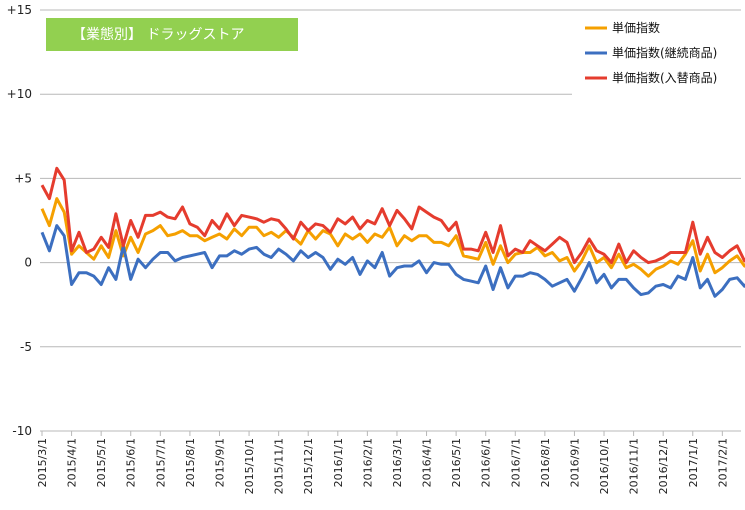 The height and width of the screenshot is (510, 745). What do you see at coordinates (249, 466) in the screenshot?
I see `x-tick-label: 2015/10/1` at bounding box center [249, 466].